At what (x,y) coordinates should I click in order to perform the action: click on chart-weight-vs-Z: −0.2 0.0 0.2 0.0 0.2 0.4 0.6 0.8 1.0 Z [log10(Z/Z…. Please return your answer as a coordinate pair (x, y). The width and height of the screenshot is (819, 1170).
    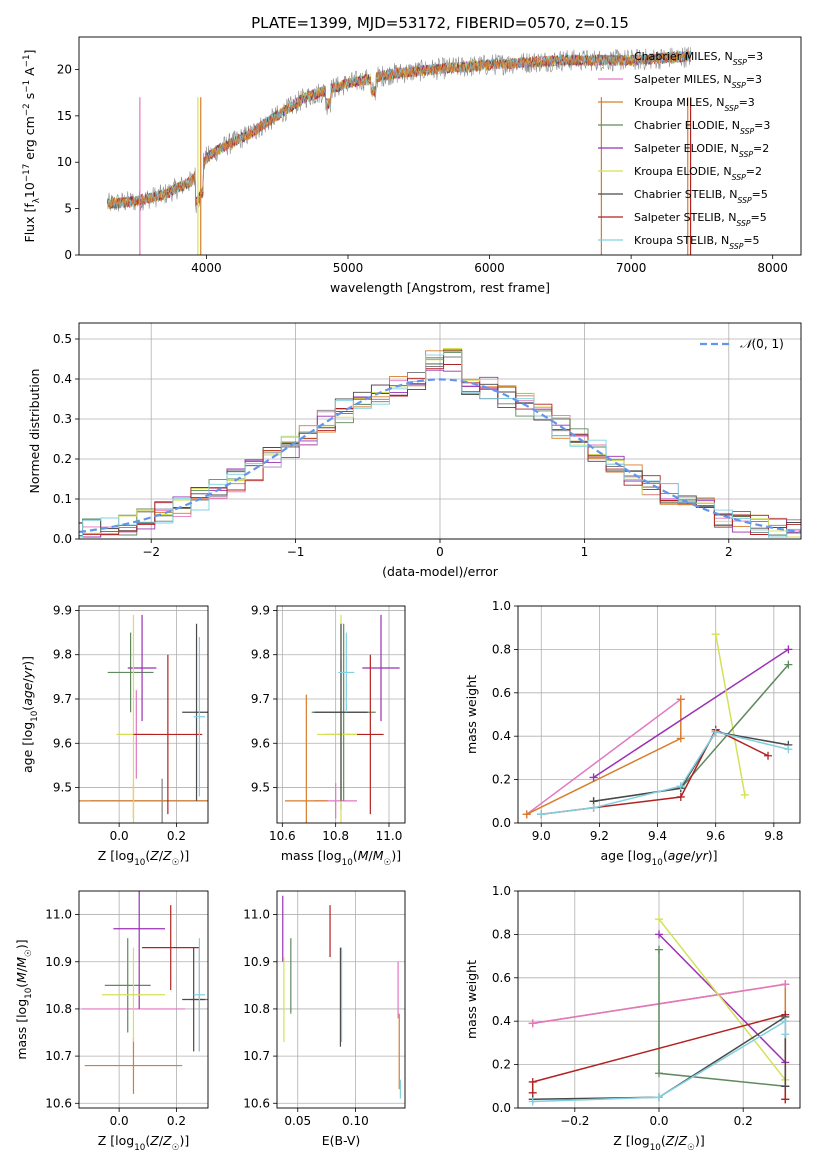
    Looking at the image, I should click on (632, 1018).